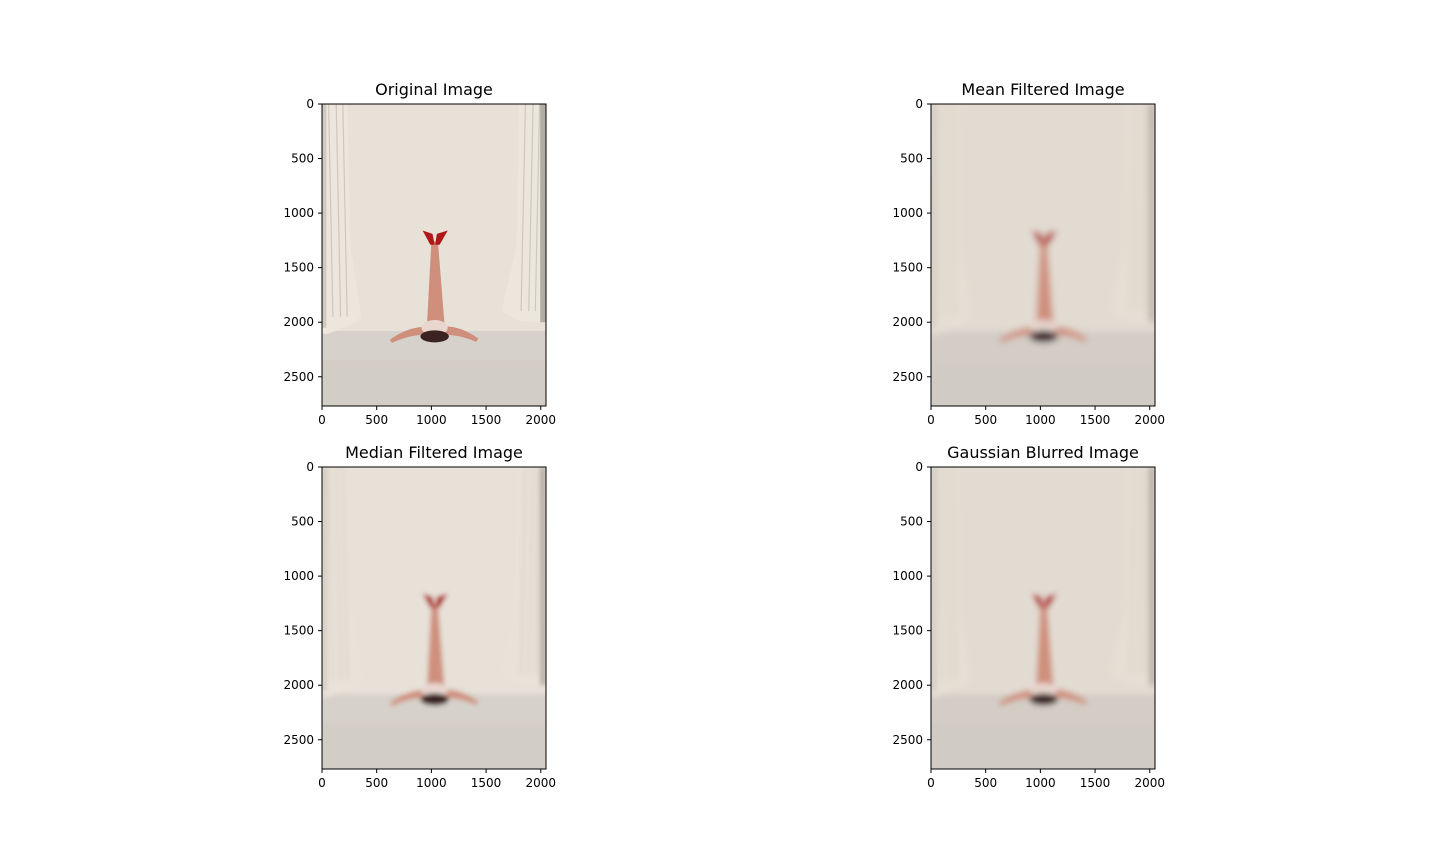  Describe the element at coordinates (1042, 89) in the screenshot. I see `panel-title: Mean Filtered Image` at that location.